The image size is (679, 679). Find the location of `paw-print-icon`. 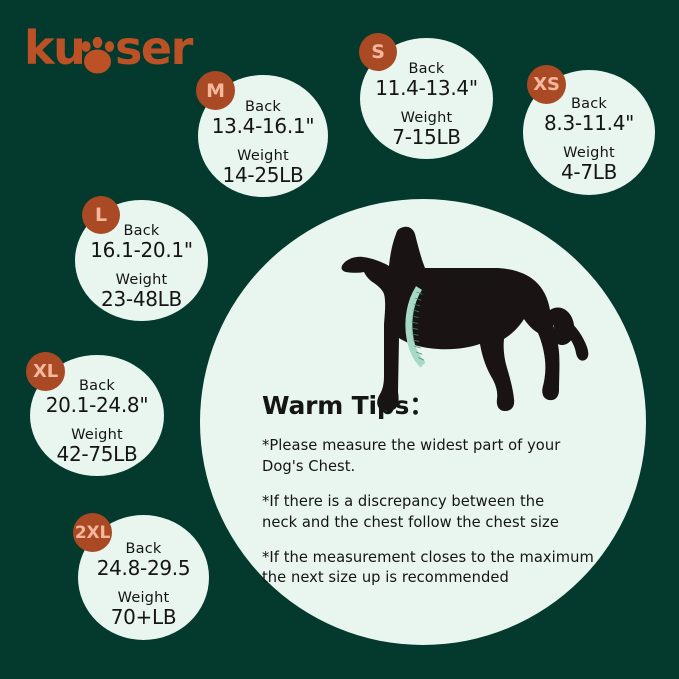

paw-print-icon is located at coordinates (98, 55).